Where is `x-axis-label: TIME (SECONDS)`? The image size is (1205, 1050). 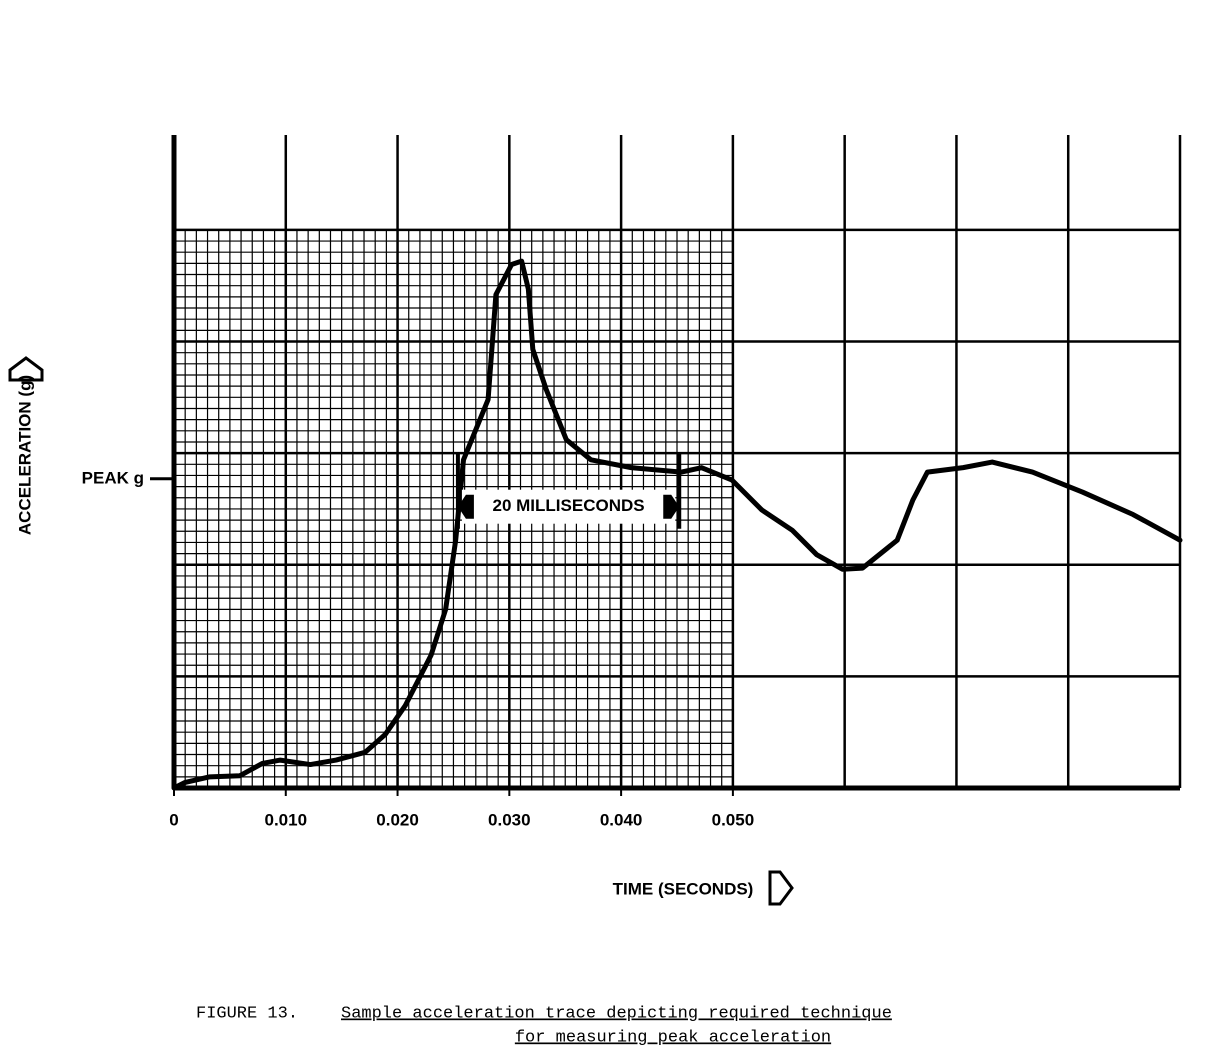
x-axis-label: TIME (SECONDS) is located at coordinates (683, 888).